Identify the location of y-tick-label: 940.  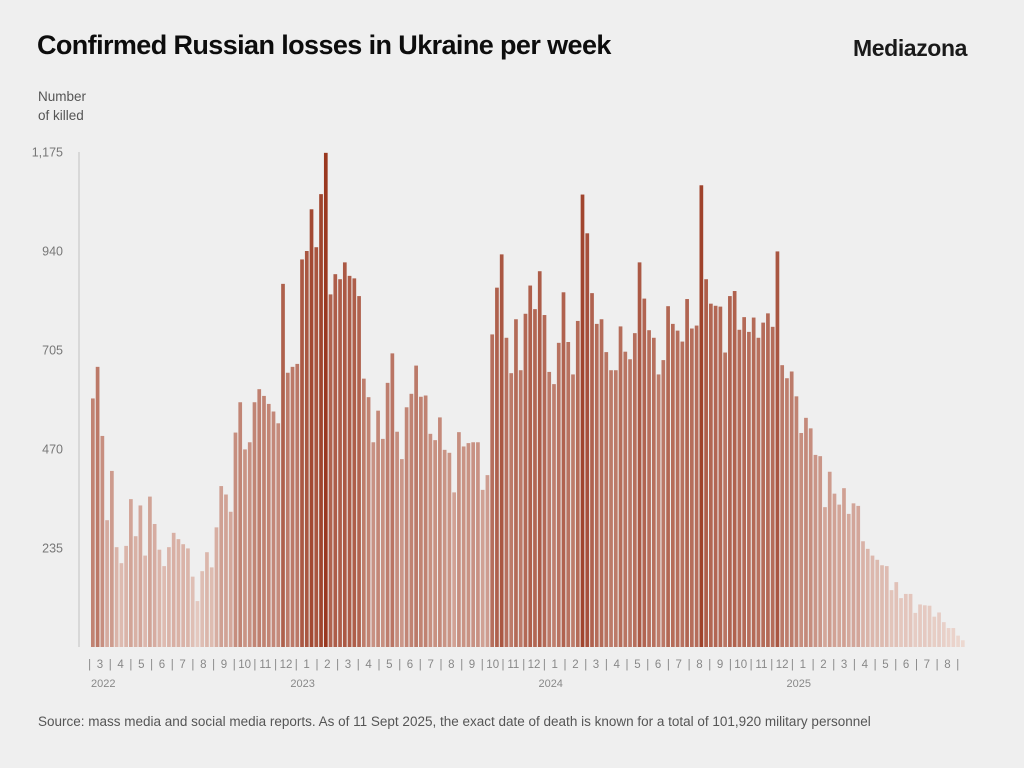
(52, 252).